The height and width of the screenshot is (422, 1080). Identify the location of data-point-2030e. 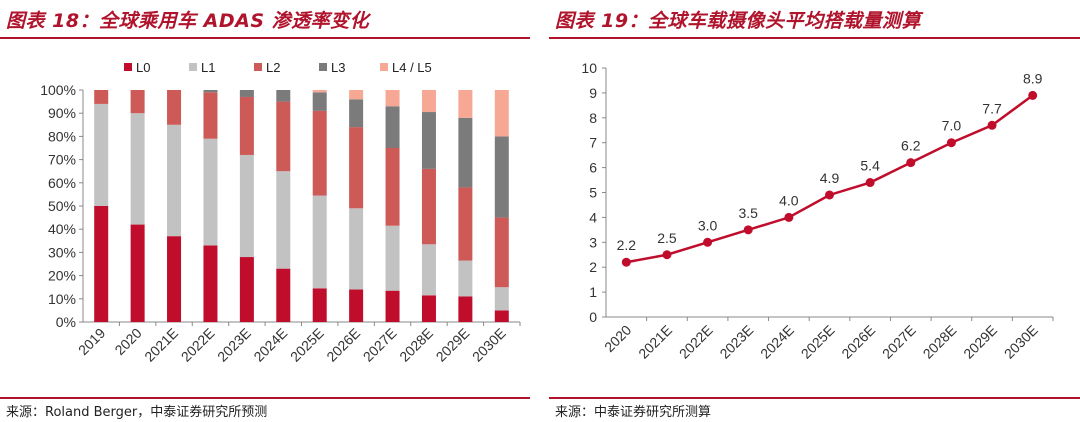
(1033, 95).